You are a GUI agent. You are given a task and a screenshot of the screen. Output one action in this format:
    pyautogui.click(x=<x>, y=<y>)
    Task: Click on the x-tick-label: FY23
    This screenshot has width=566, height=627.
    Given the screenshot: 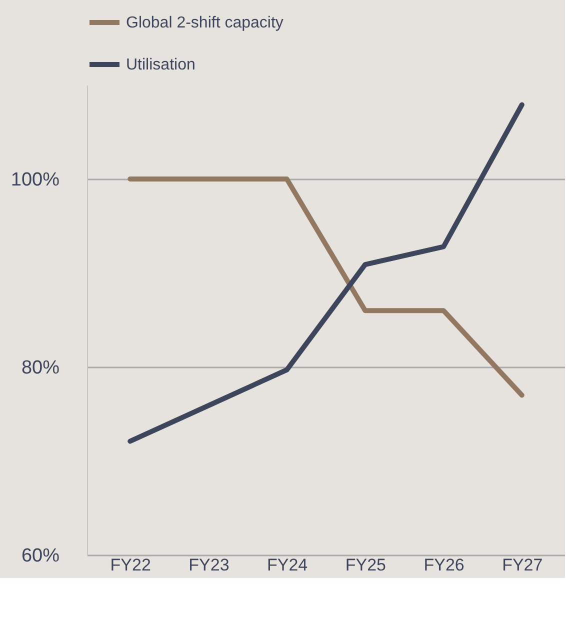 What is the action you would take?
    pyautogui.click(x=209, y=565)
    